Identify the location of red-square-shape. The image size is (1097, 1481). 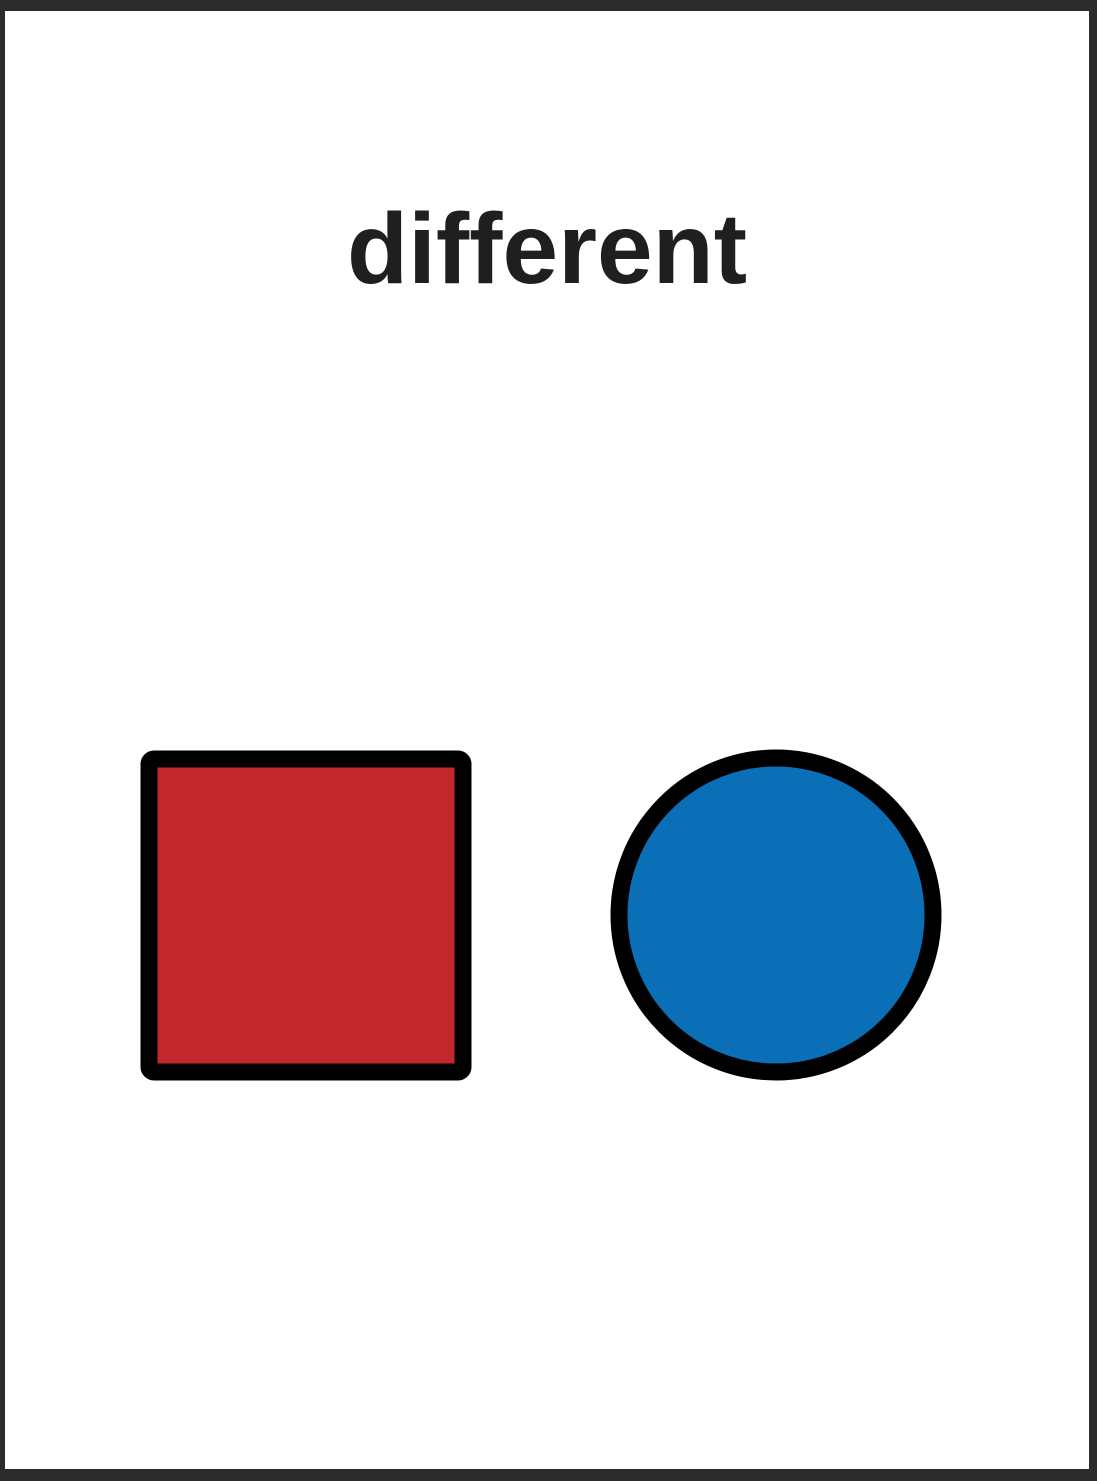
(306, 915).